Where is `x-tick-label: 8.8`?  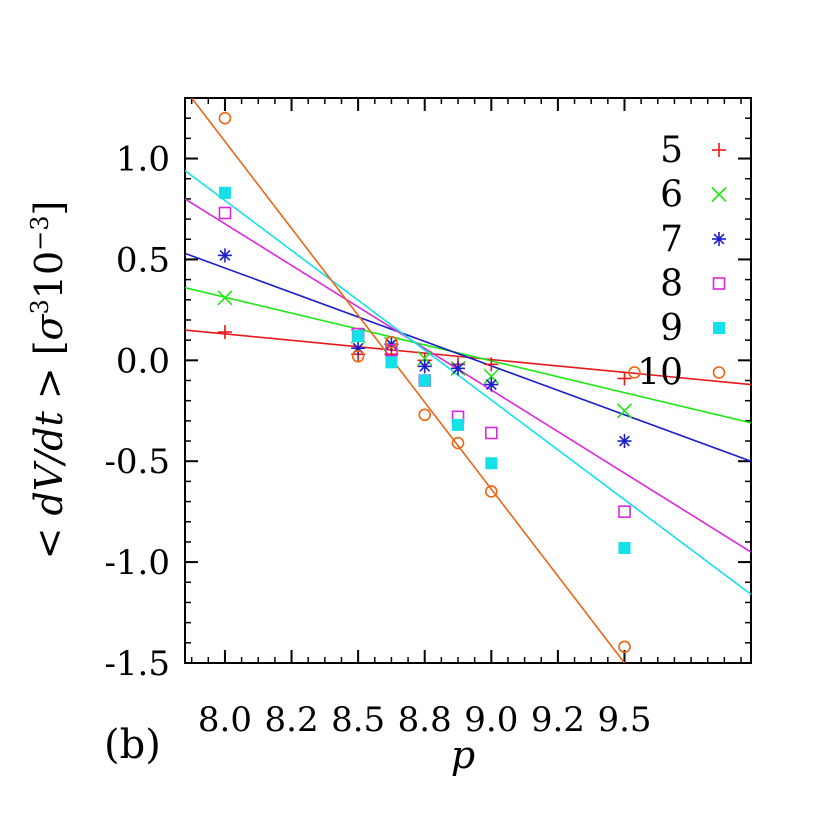
x-tick-label: 8.8 is located at coordinates (425, 720).